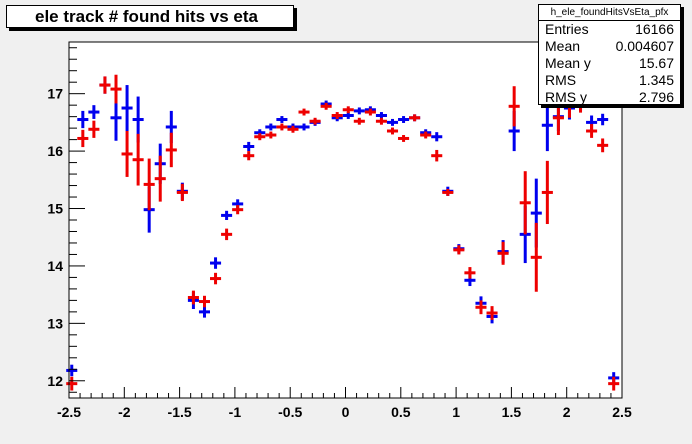  I want to click on x-tick-label: 2.5, so click(622, 412).